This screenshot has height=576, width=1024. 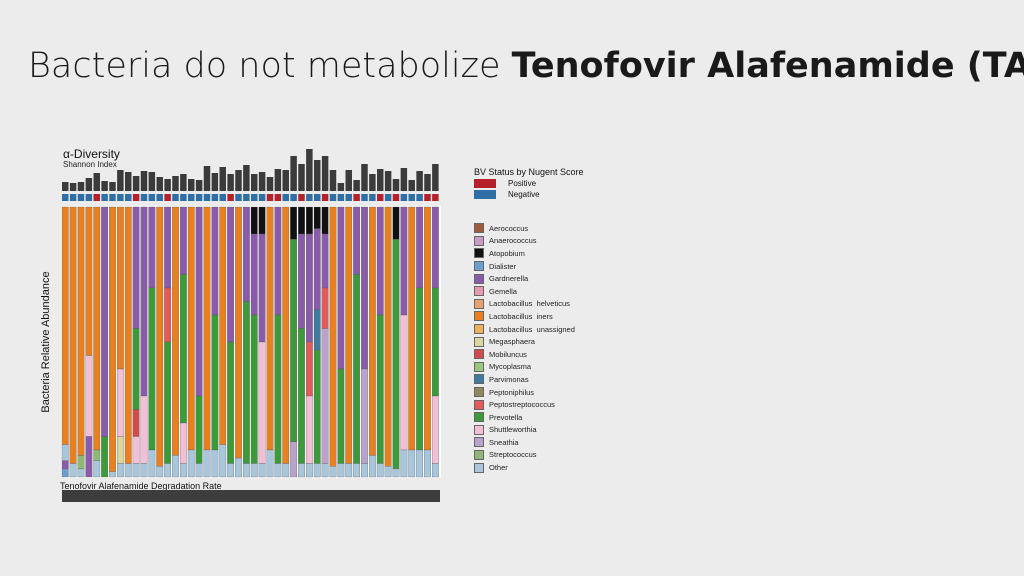 I want to click on legend-item: Megasphaera, so click(x=524, y=341).